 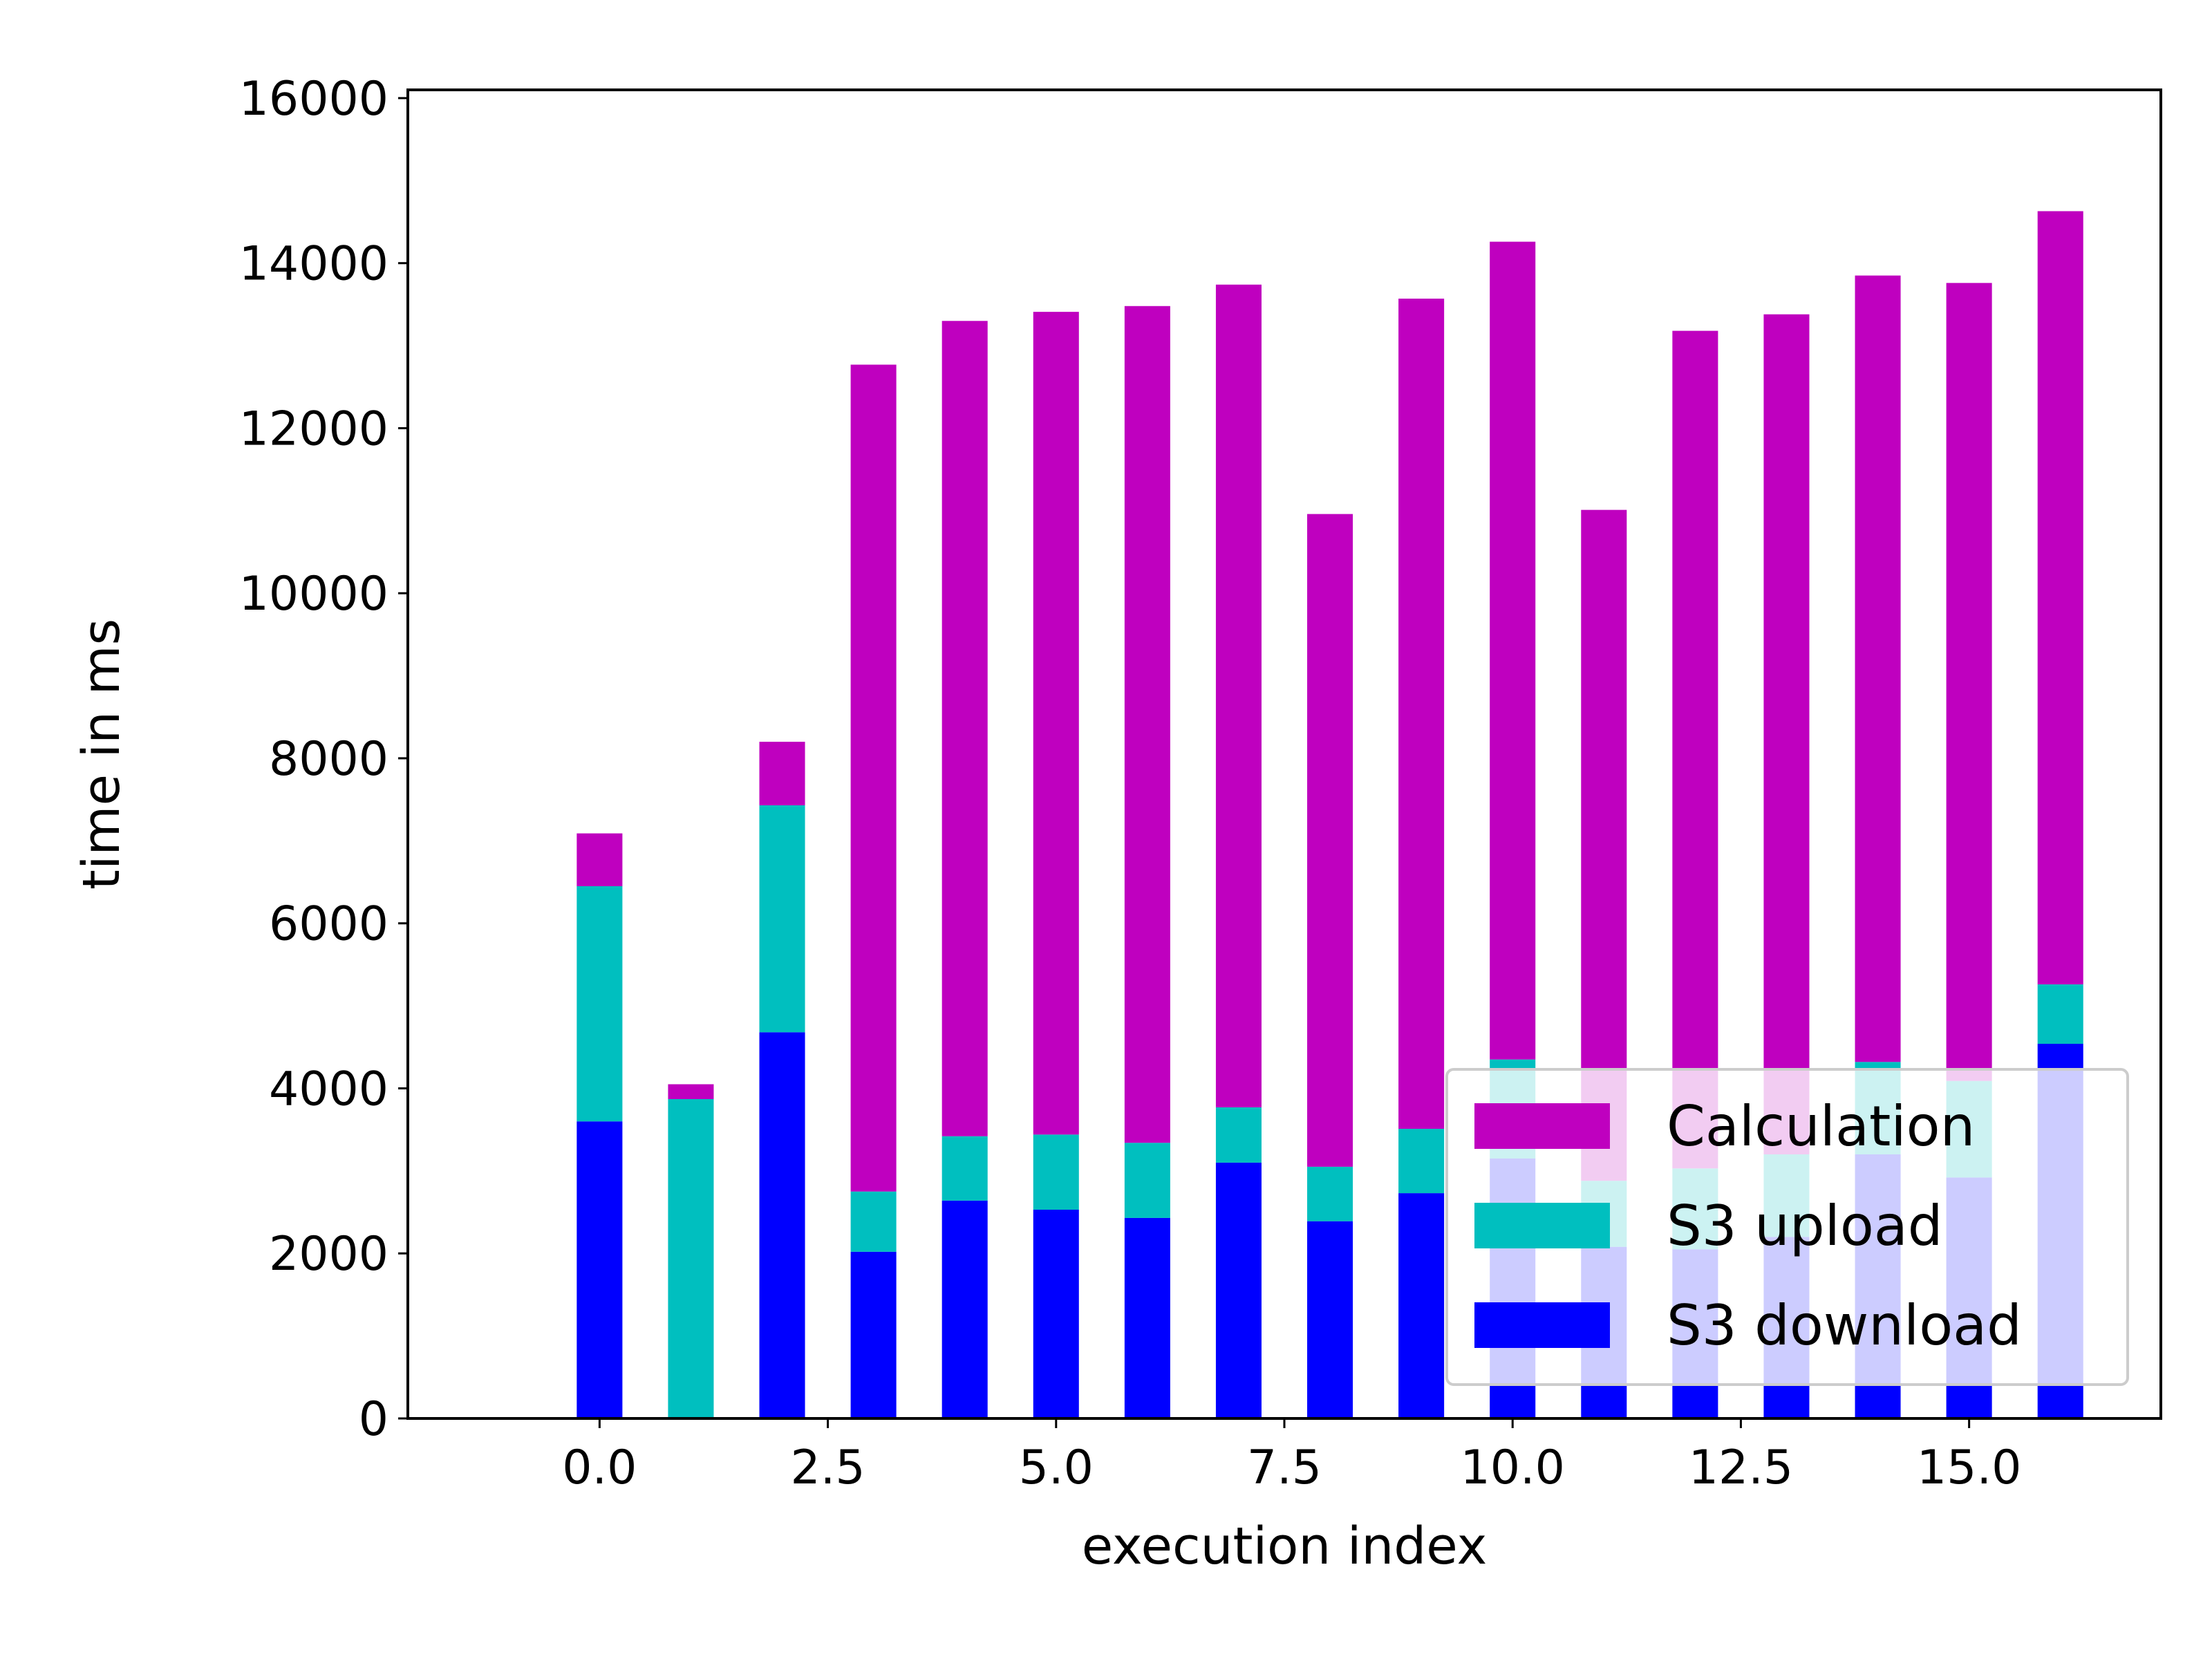 What do you see at coordinates (328, 759) in the screenshot?
I see `y-tick-label: 8000` at bounding box center [328, 759].